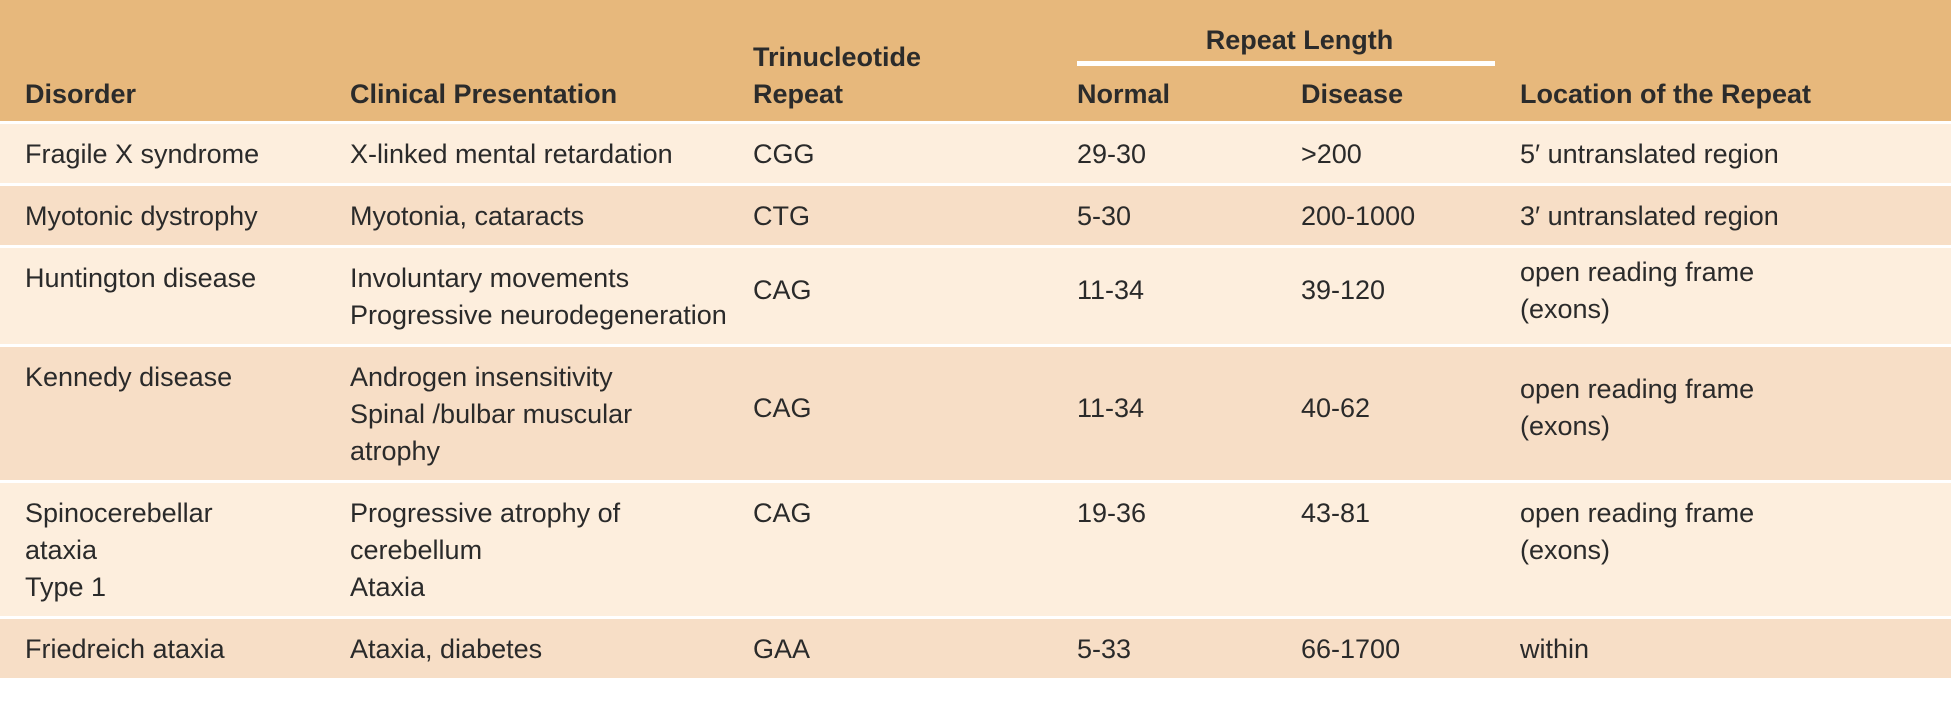  Describe the element at coordinates (490, 277) in the screenshot. I see `cell-line: Involuntary movements` at that location.